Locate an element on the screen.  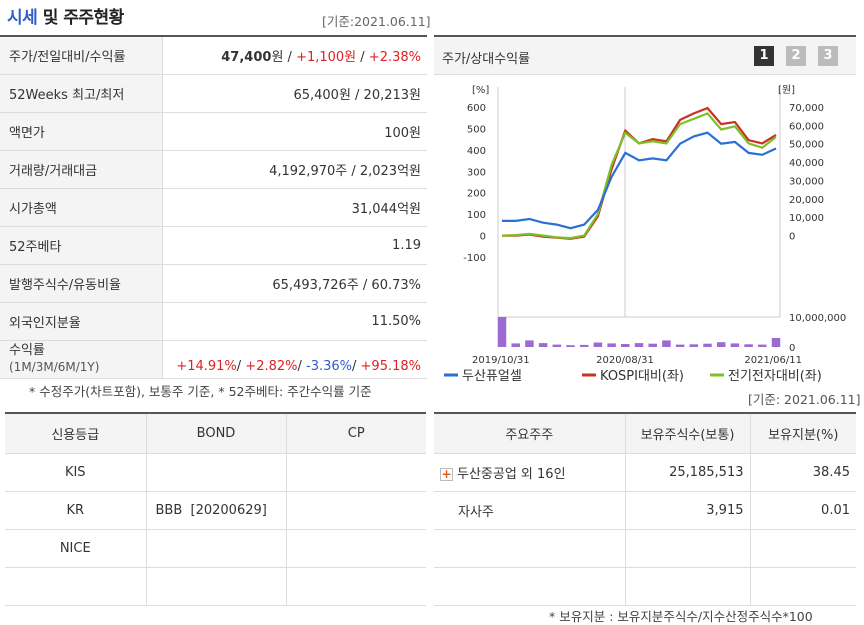
change-value: +1,100원 is located at coordinates (326, 57).